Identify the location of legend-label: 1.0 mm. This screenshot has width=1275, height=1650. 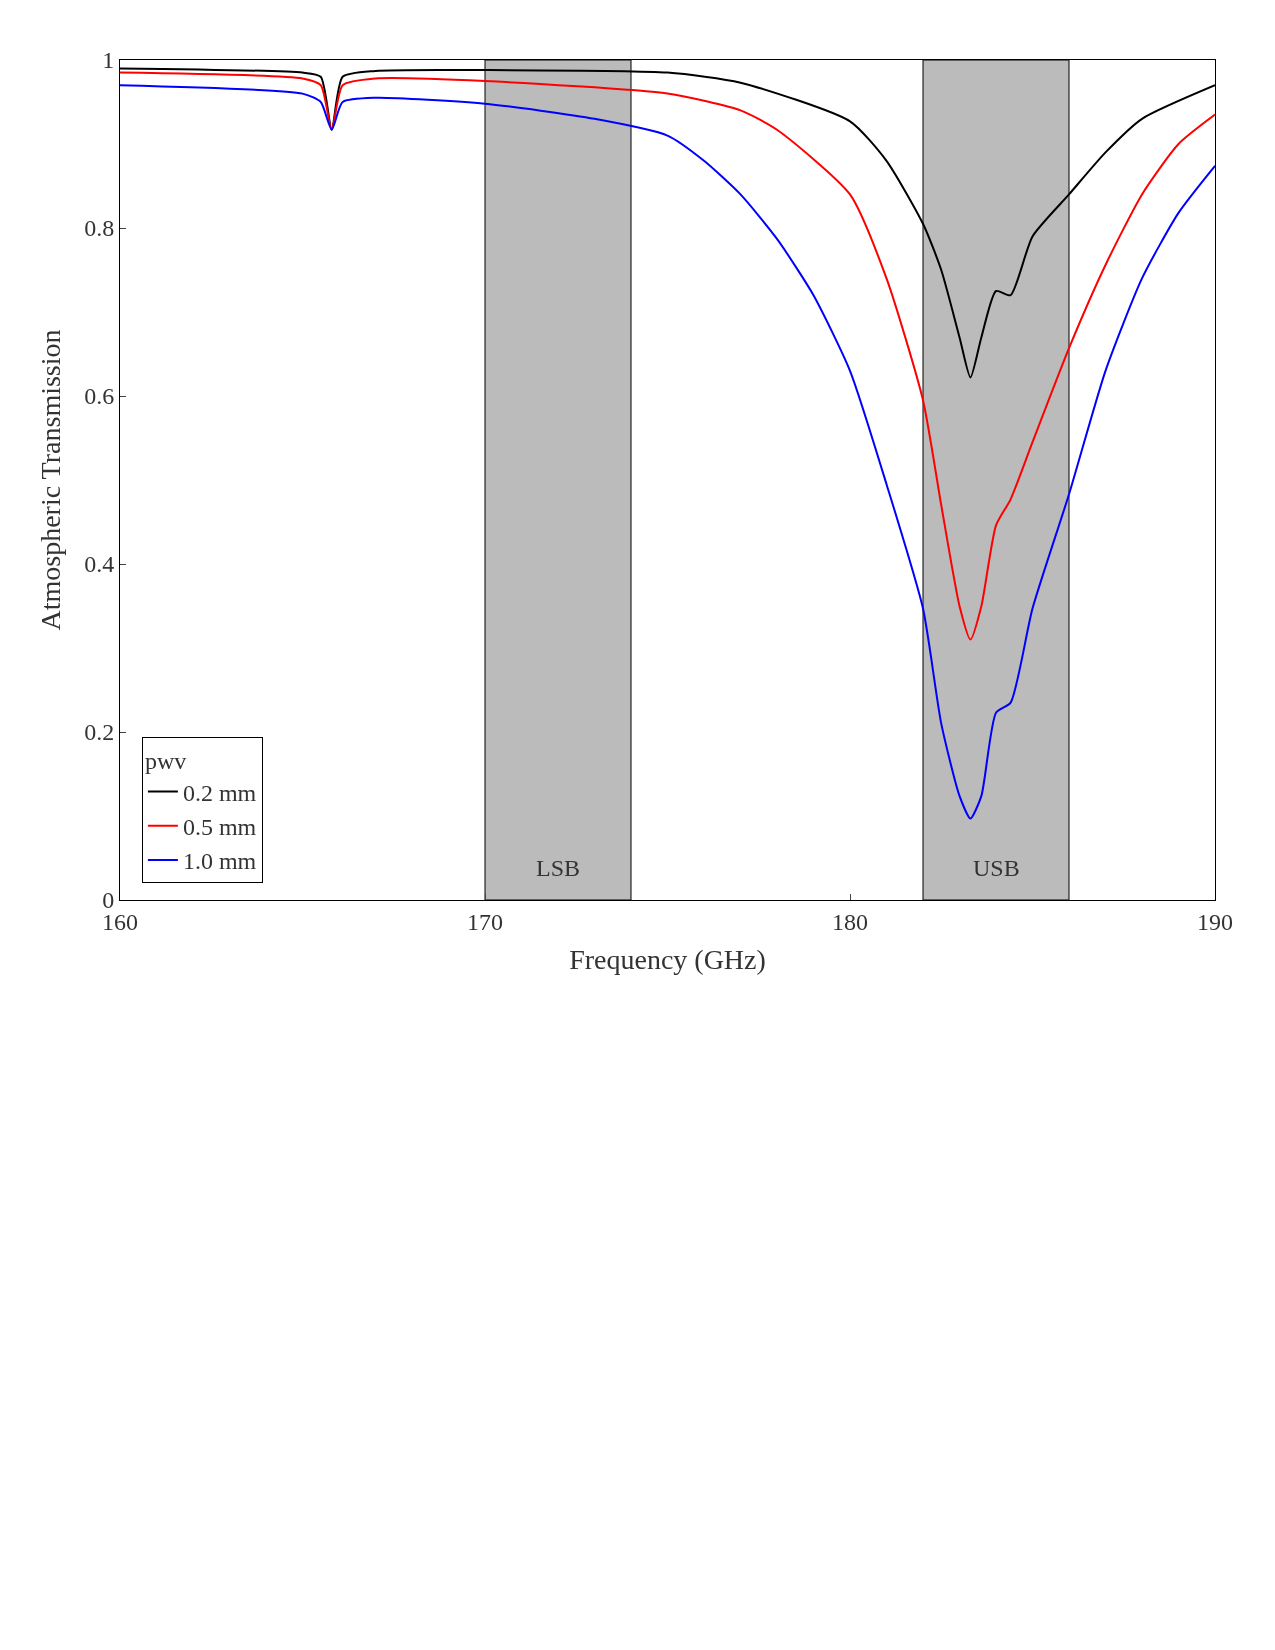
(219, 861).